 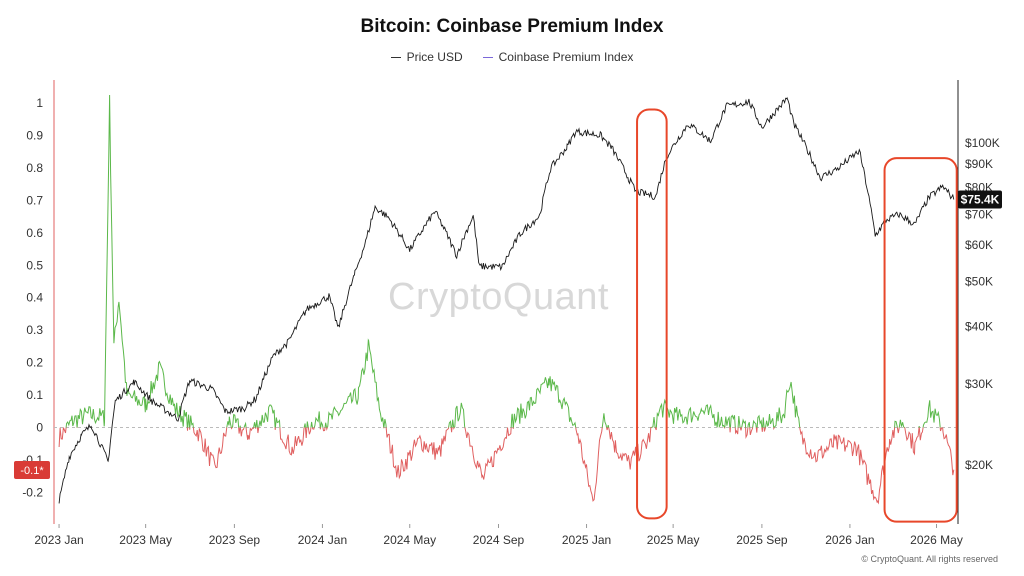 I want to click on y-left-tick-label: -0.2, so click(x=32, y=492).